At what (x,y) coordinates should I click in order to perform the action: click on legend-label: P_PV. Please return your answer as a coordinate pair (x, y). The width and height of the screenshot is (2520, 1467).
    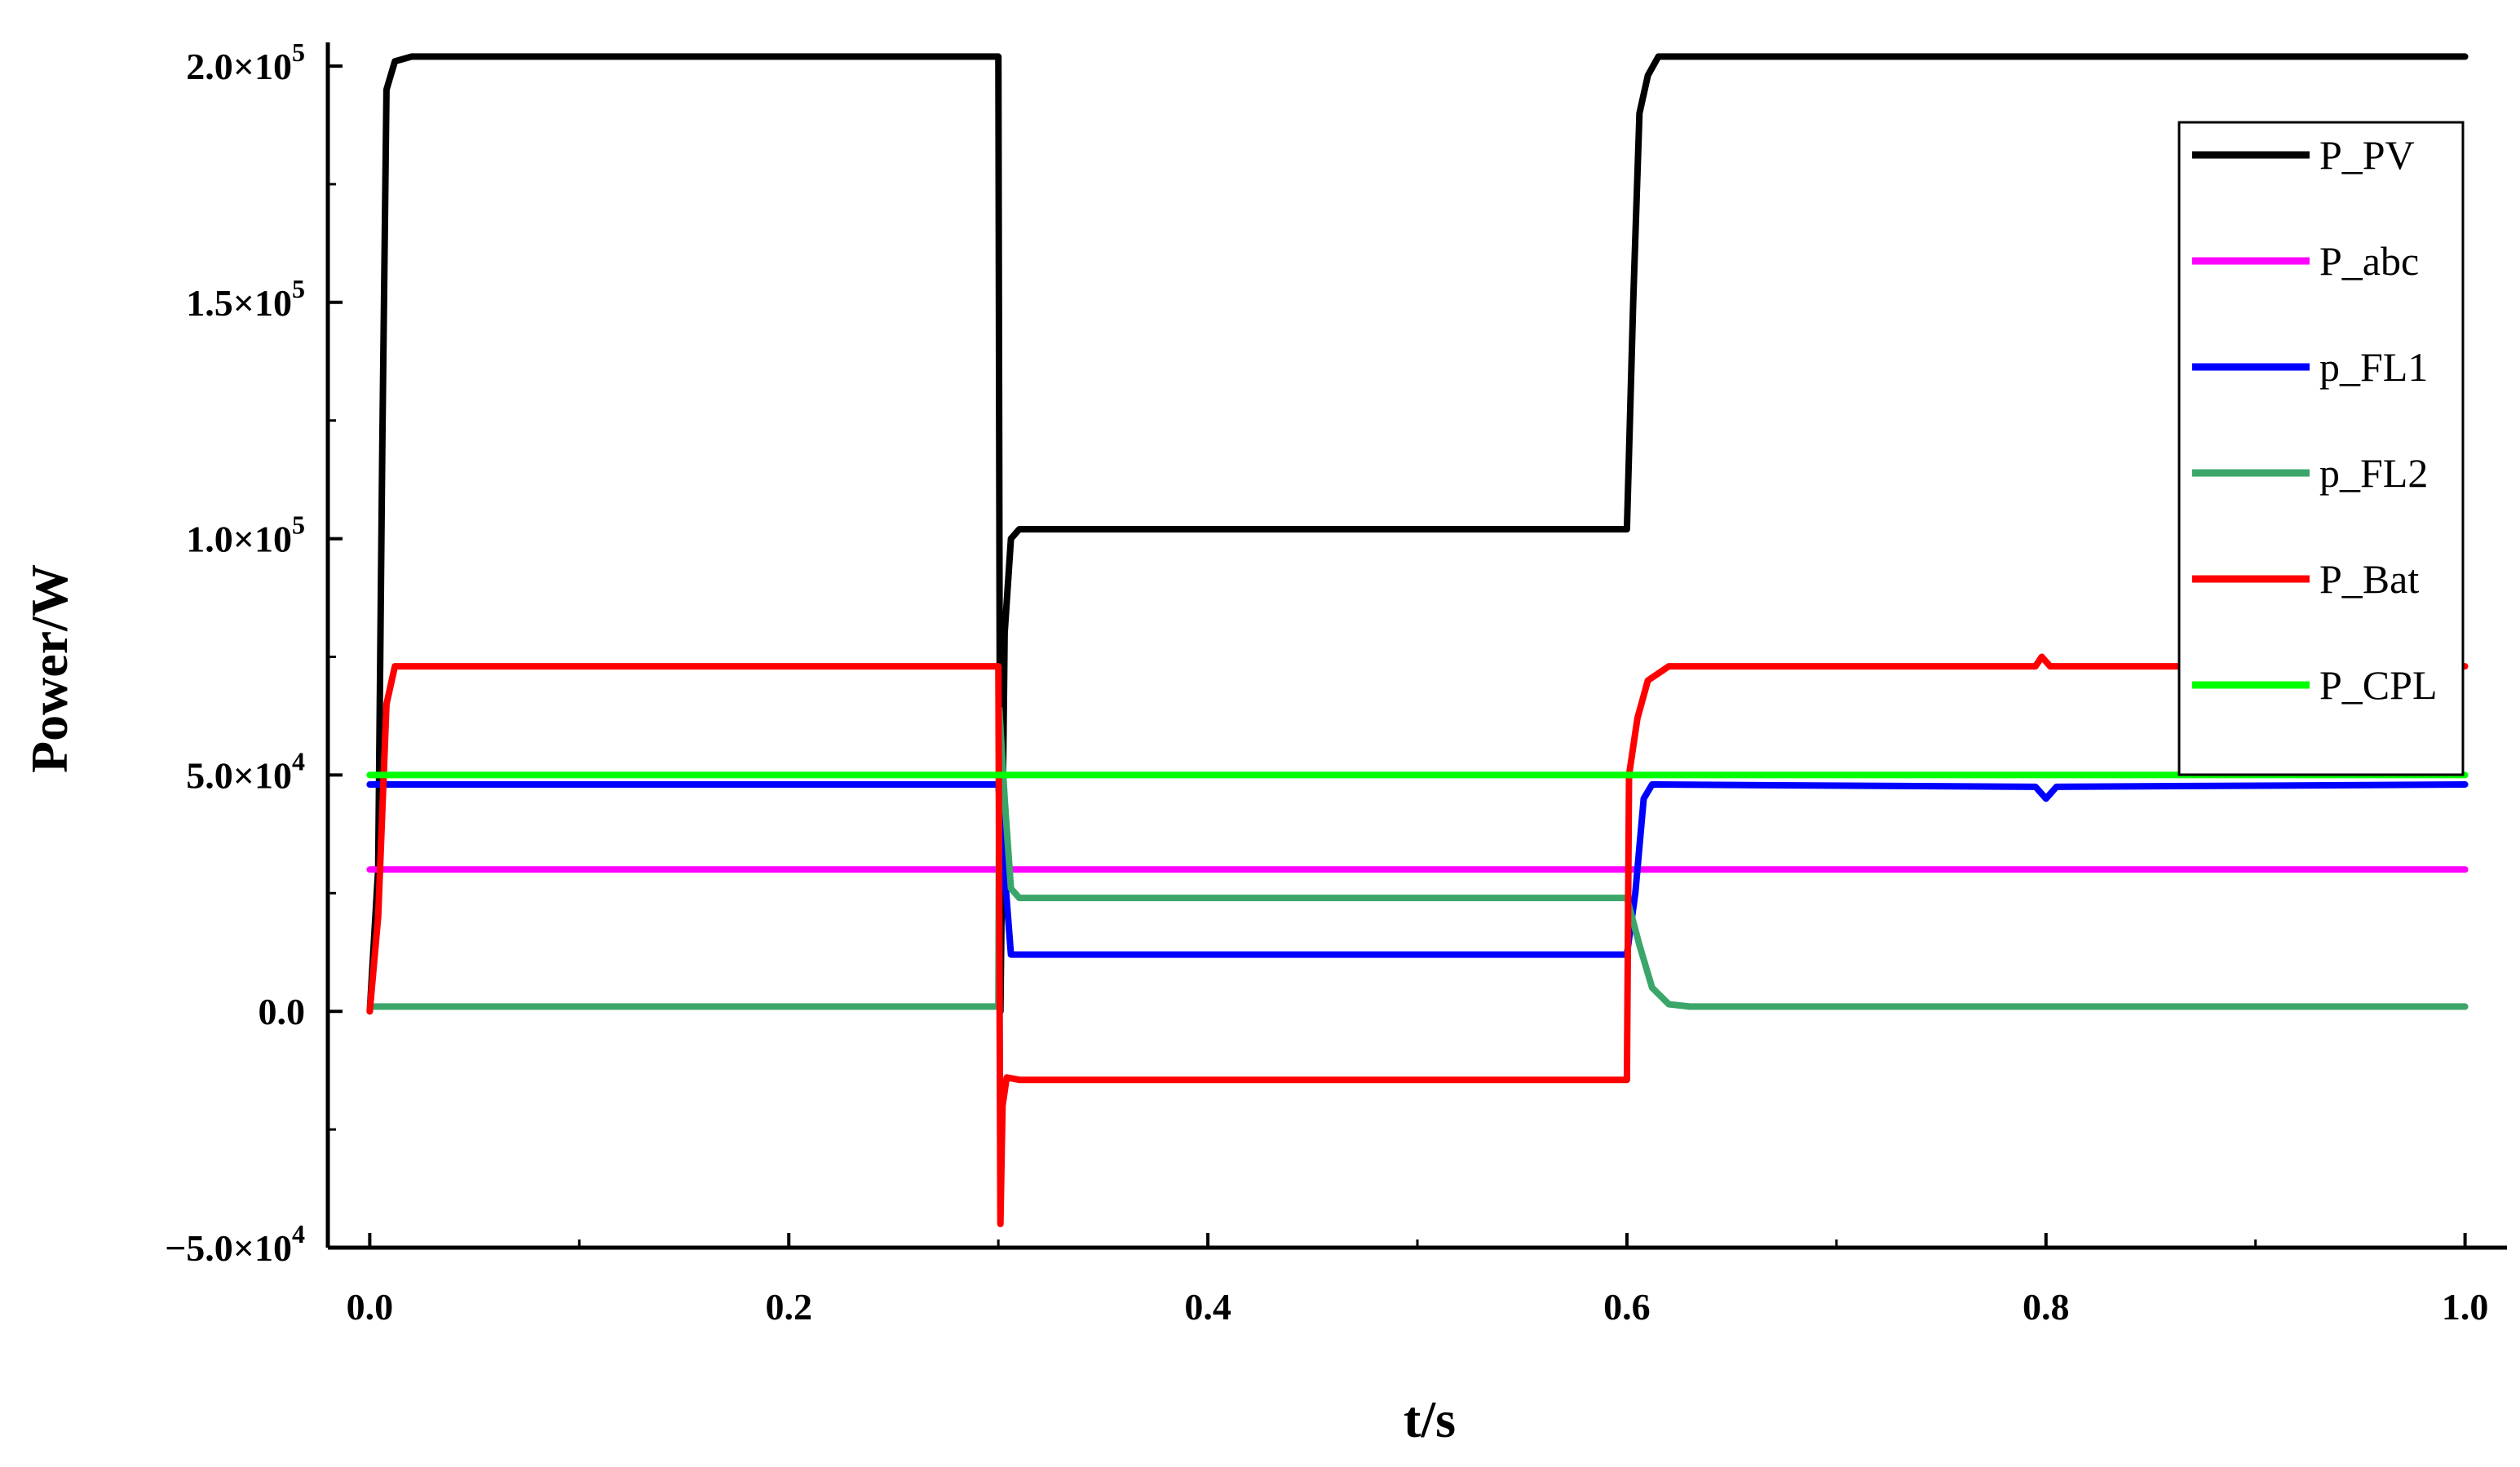
    Looking at the image, I should click on (2367, 155).